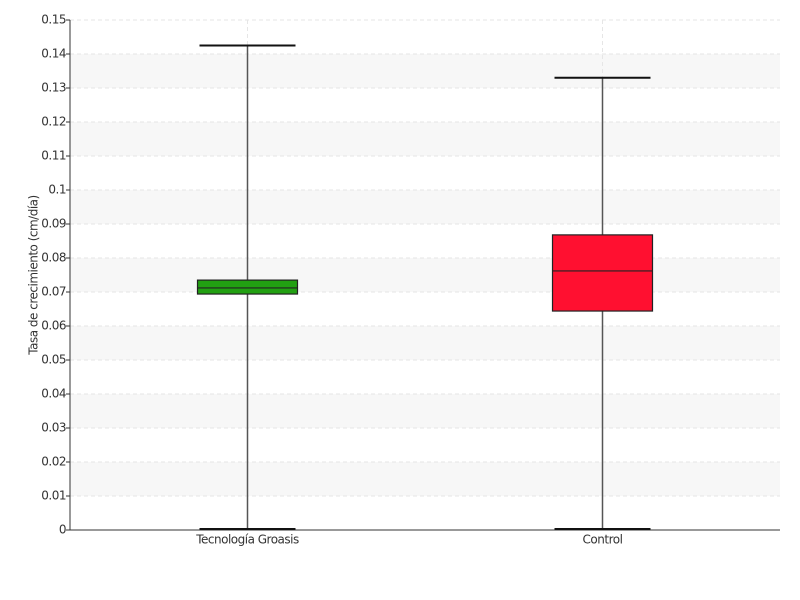 The height and width of the screenshot is (600, 800). What do you see at coordinates (53, 122) in the screenshot?
I see `y-tick-label: 0.12` at bounding box center [53, 122].